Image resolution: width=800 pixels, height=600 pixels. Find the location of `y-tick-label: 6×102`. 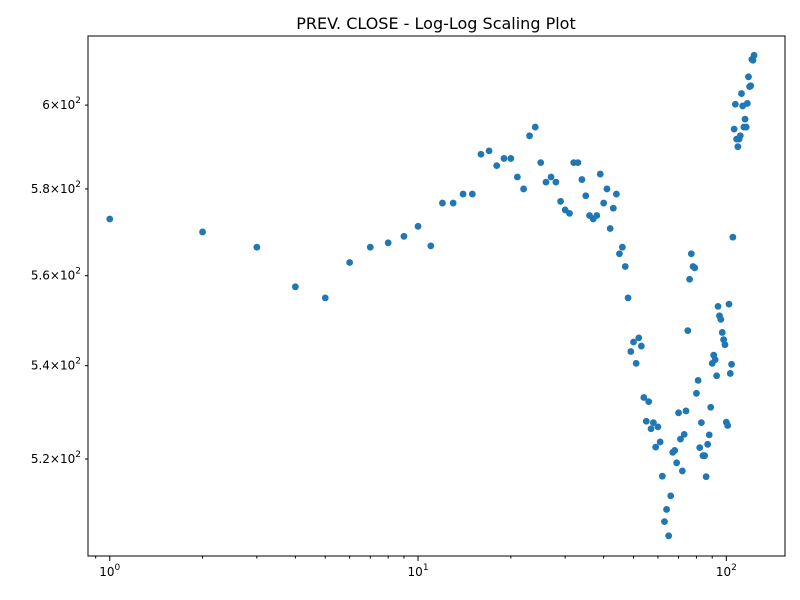

y-tick-label: 6×102 is located at coordinates (61, 104).